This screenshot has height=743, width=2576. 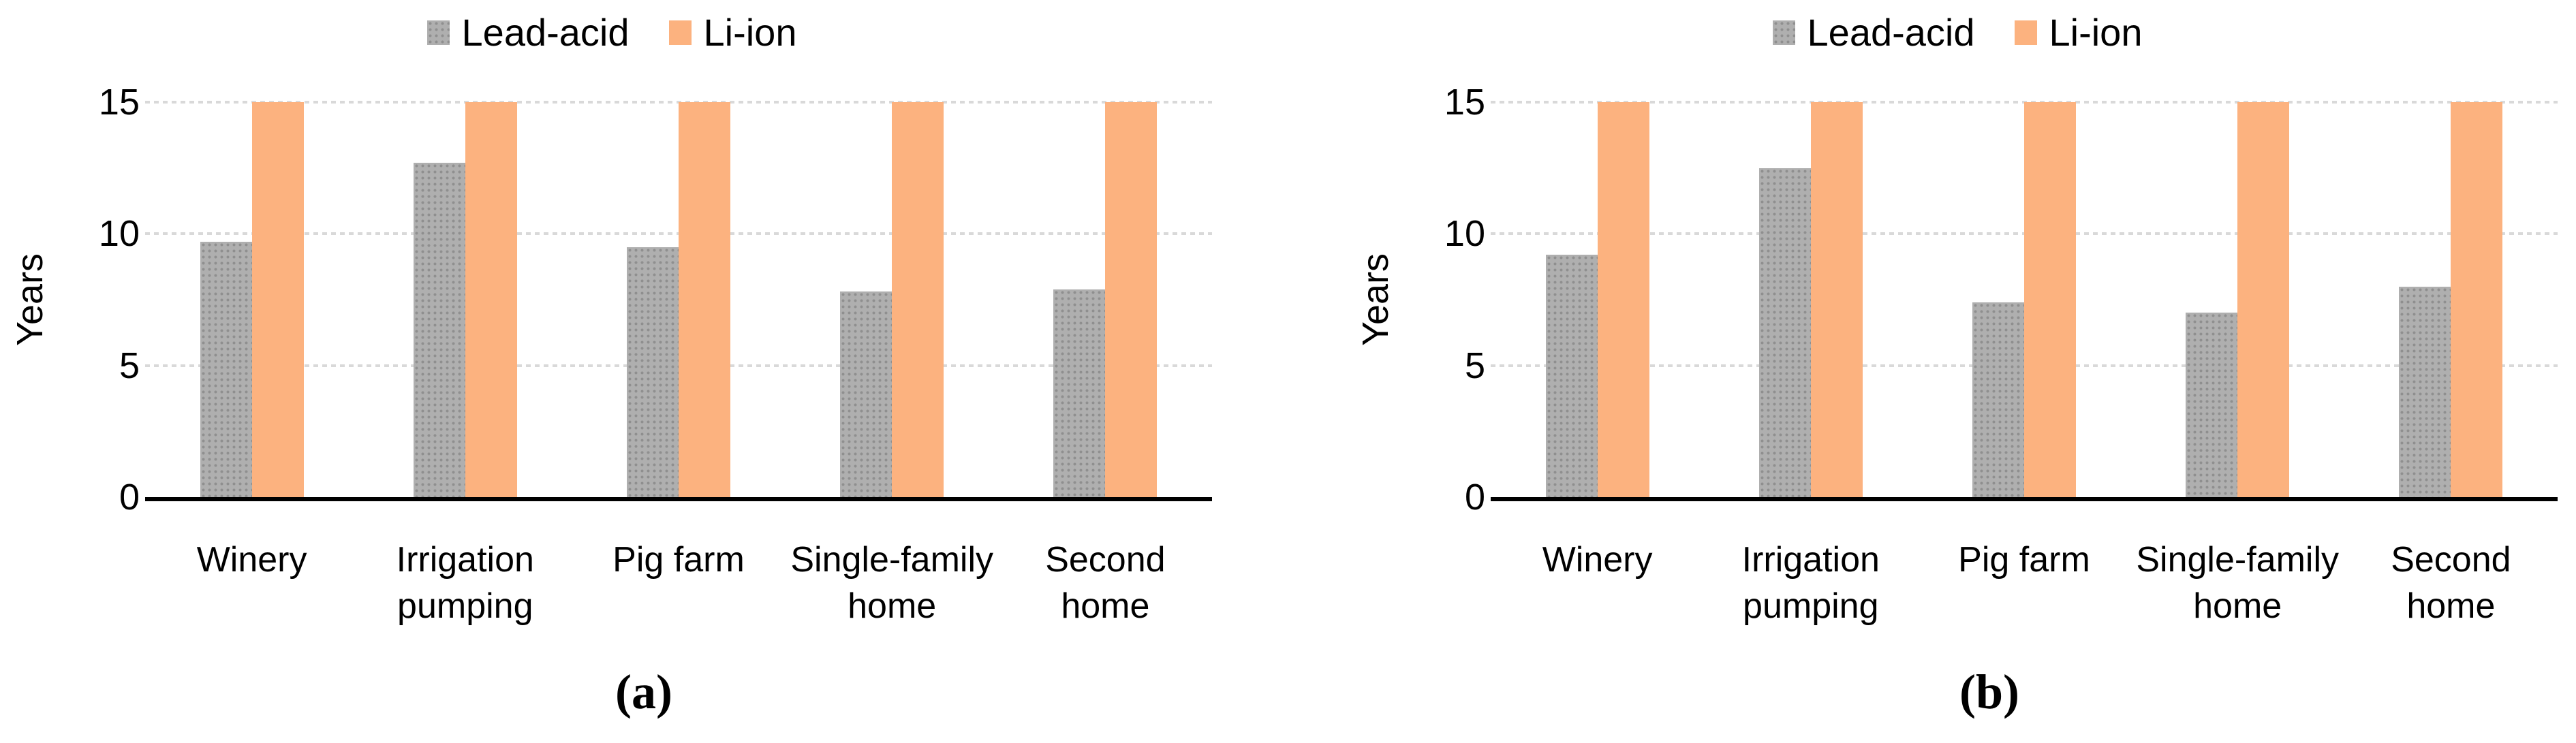 I want to click on panel-caption-a: (a), so click(x=643, y=692).